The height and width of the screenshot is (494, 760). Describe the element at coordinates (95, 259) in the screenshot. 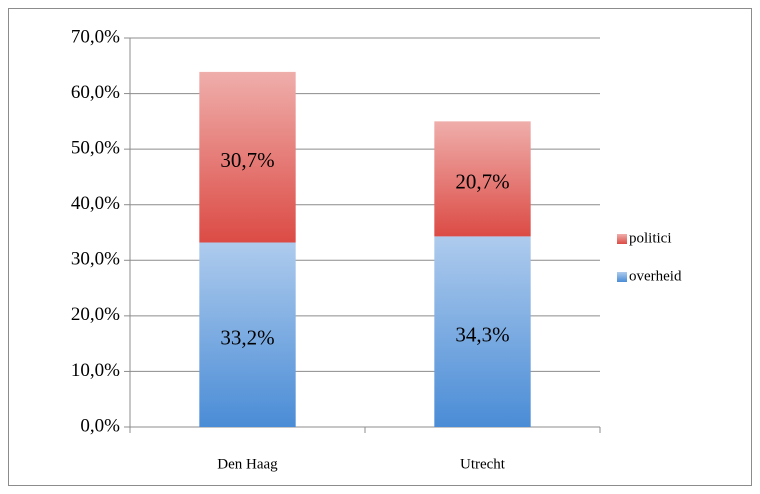

I see `y-tick-label: 30,0%` at that location.